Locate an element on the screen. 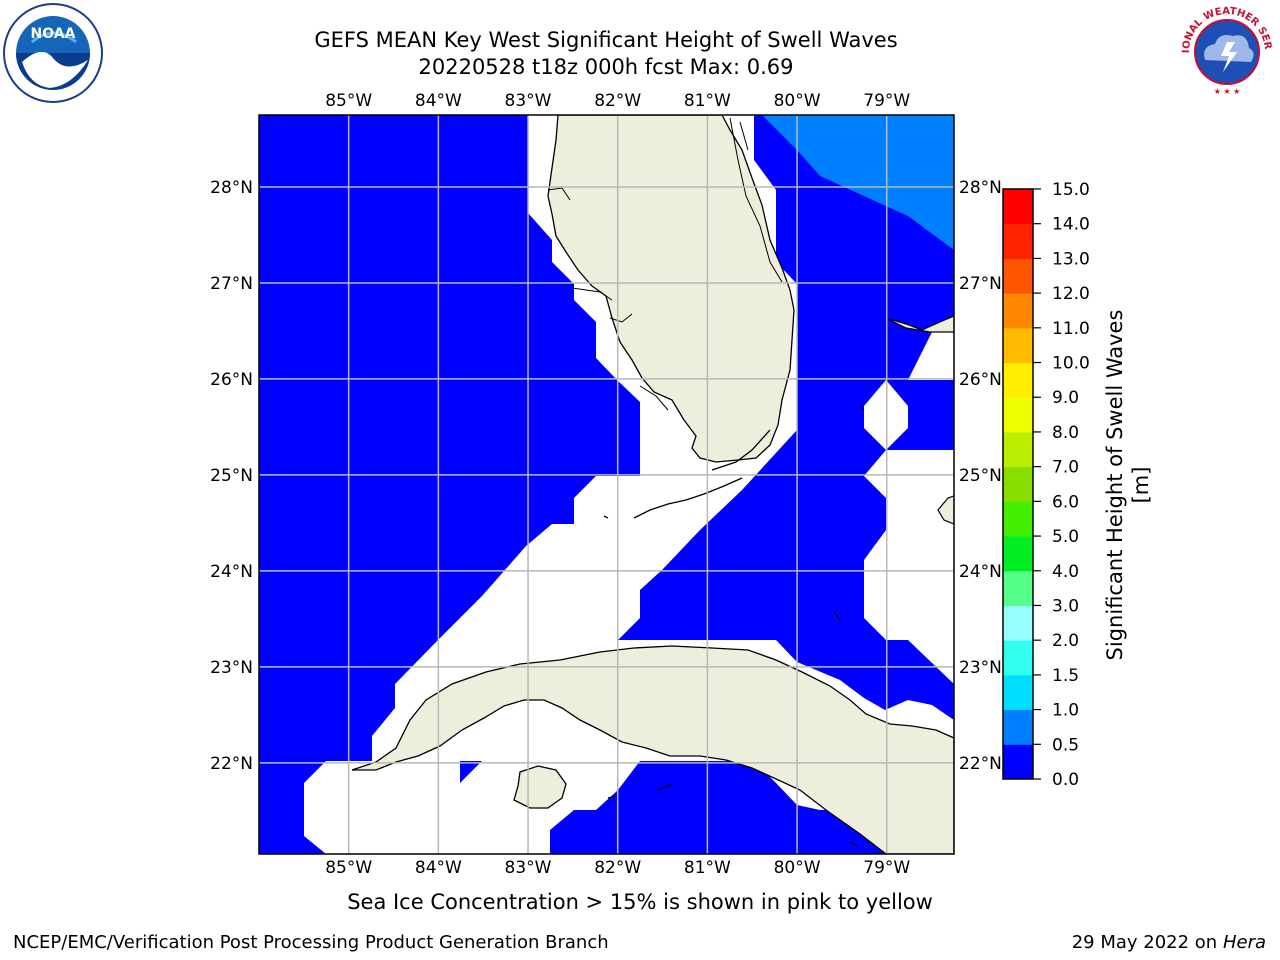 This screenshot has height=960, width=1280. colorbar-tick-label: 4.0 is located at coordinates (1065, 572).